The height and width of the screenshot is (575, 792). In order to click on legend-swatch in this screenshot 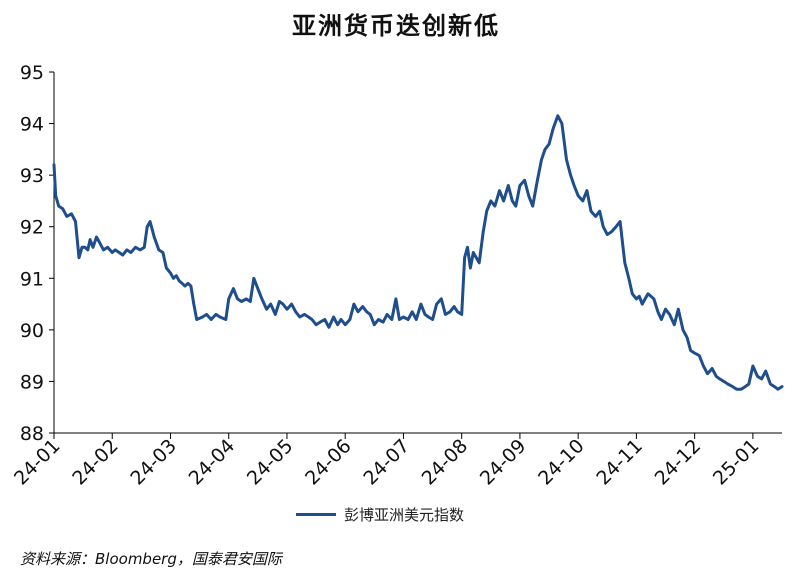, I will do `click(316, 514)`.